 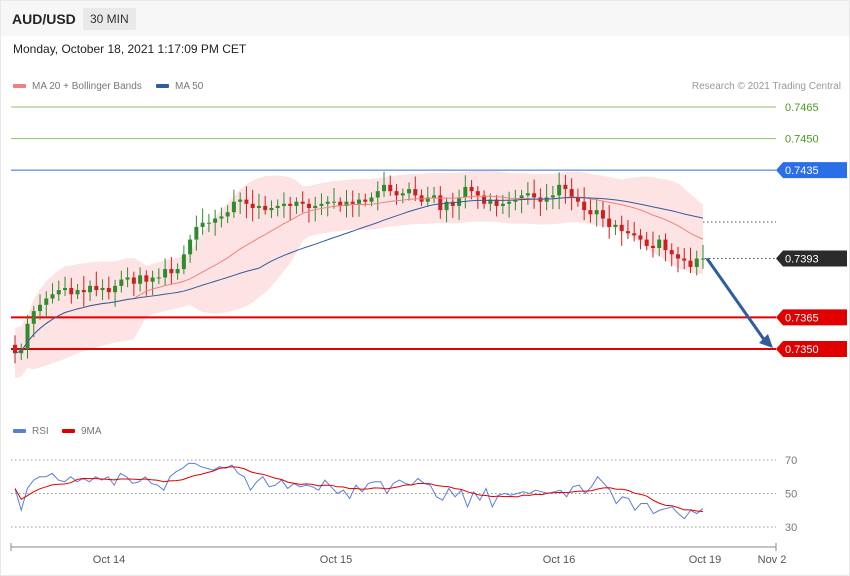 I want to click on credit-label: Research © 2021 Trading Central, so click(x=766, y=86).